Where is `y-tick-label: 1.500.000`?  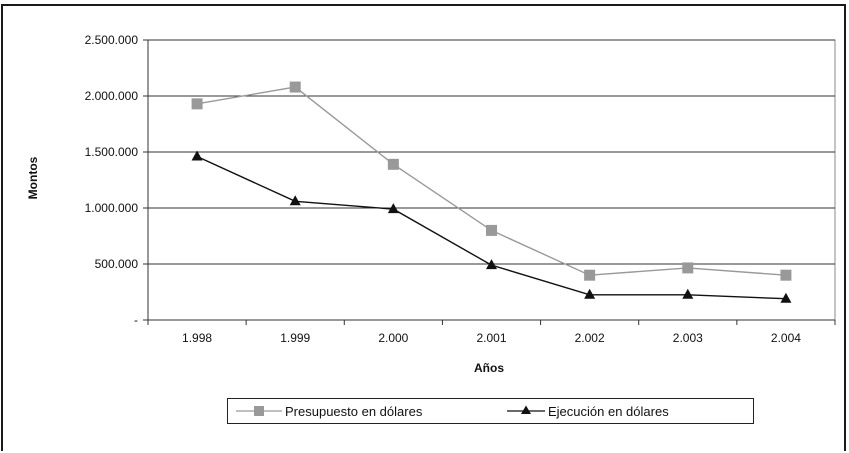
y-tick-label: 1.500.000 is located at coordinates (112, 152).